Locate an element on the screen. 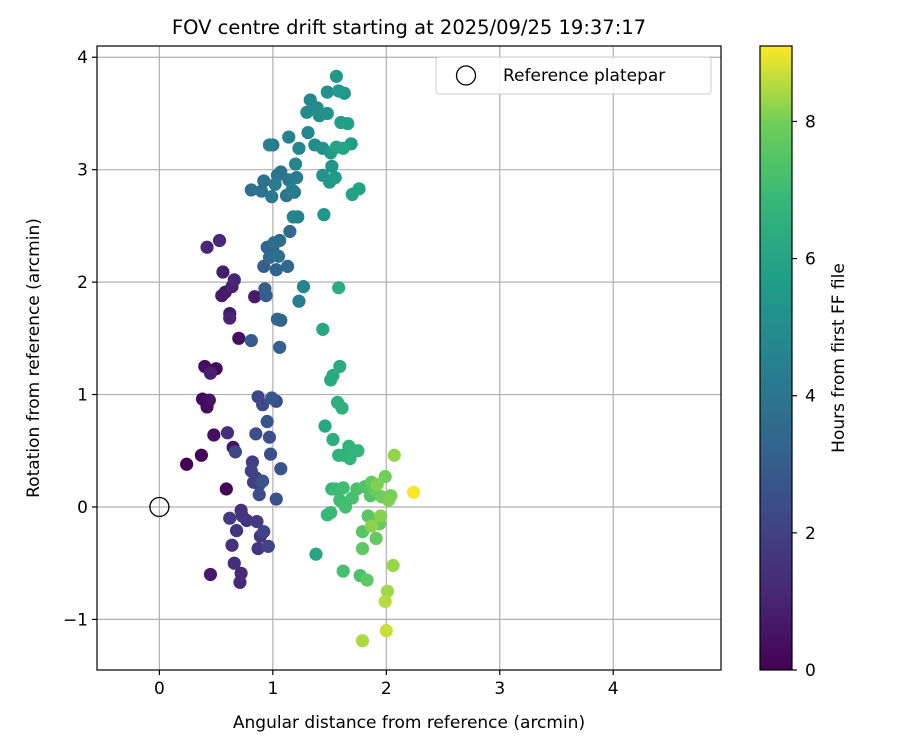 The height and width of the screenshot is (750, 900). y-tick-label: −1 is located at coordinates (75, 620).